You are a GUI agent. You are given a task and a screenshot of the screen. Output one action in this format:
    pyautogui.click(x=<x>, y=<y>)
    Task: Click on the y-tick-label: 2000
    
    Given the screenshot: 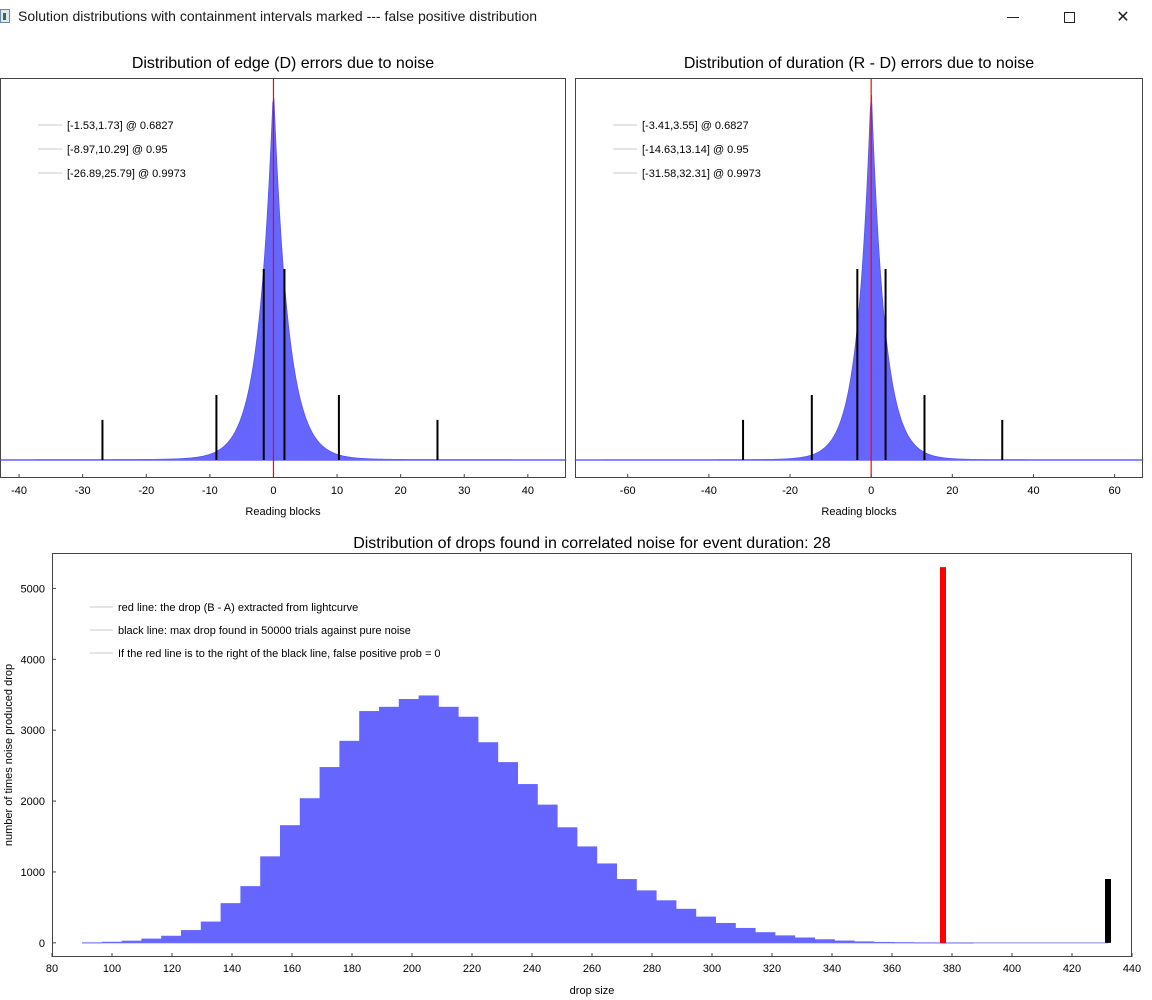 What is the action you would take?
    pyautogui.click(x=33, y=802)
    